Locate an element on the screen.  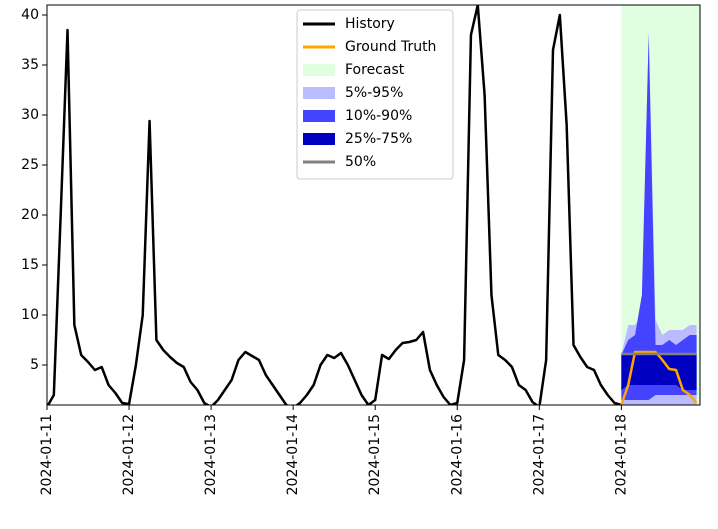
x-tick-label: 2024-01-18 is located at coordinates (621, 454).